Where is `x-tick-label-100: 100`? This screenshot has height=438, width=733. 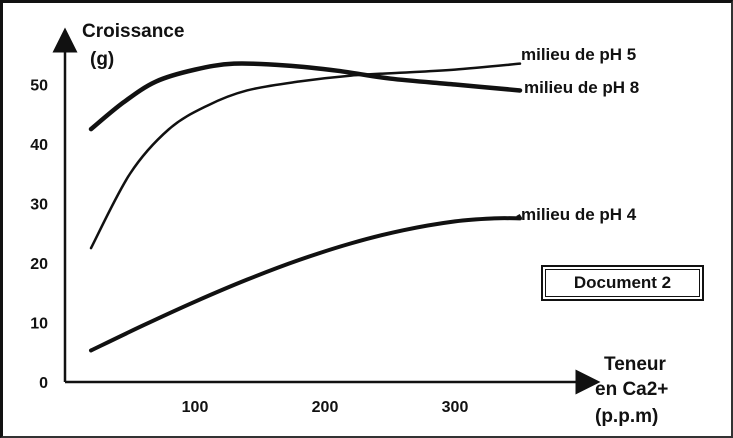 x-tick-label-100: 100 is located at coordinates (195, 407).